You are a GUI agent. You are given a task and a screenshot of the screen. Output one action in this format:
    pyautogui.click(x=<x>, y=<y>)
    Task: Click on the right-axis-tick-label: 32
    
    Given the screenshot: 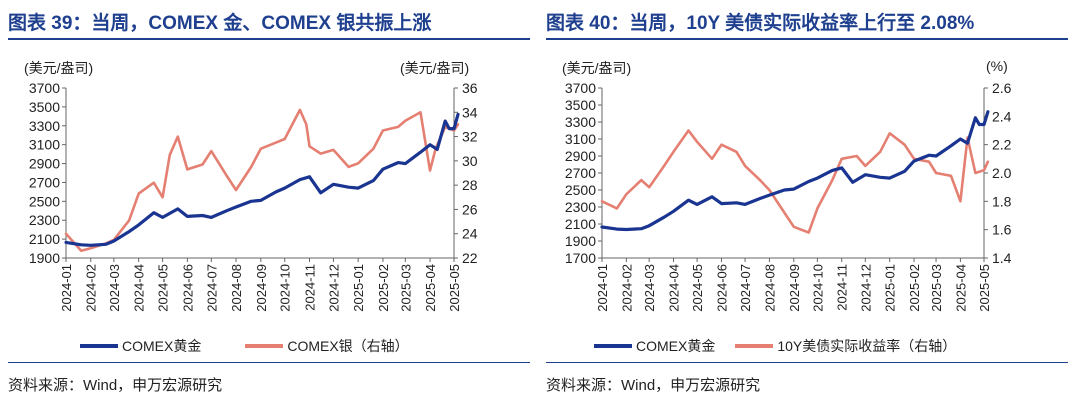 What is the action you would take?
    pyautogui.click(x=470, y=137)
    